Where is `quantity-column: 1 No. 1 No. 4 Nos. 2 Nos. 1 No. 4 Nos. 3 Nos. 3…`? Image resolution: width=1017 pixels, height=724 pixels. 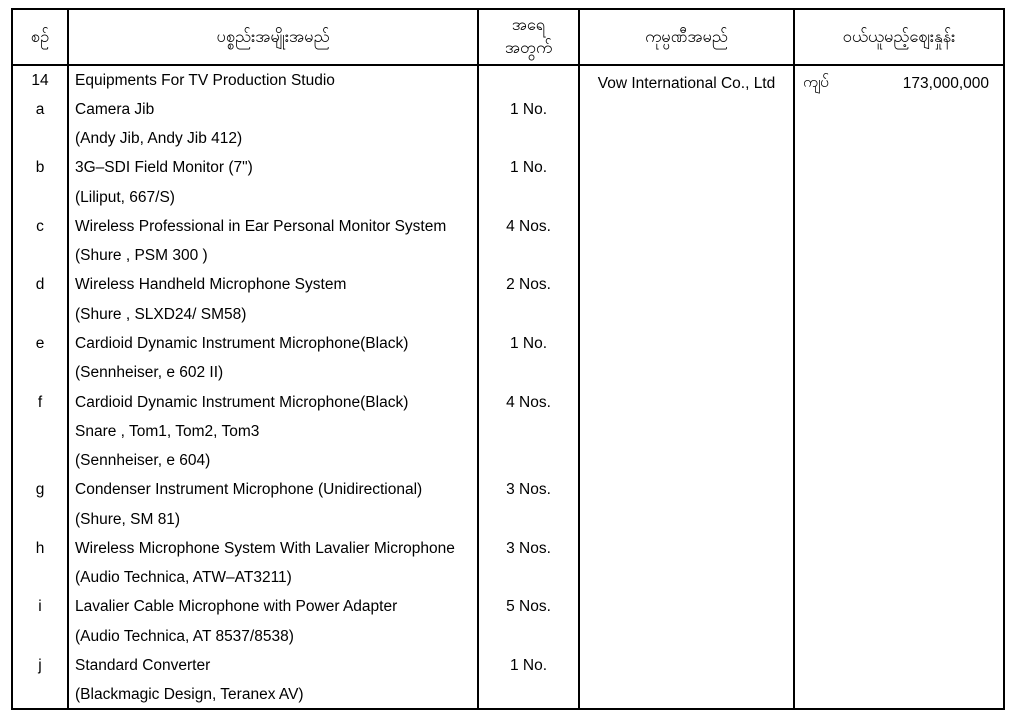 quantity-column: 1 No. 1 No. 4 Nos. 2 Nos. 1 No. 4 Nos. 3 Nos. 3… is located at coordinates (529, 387).